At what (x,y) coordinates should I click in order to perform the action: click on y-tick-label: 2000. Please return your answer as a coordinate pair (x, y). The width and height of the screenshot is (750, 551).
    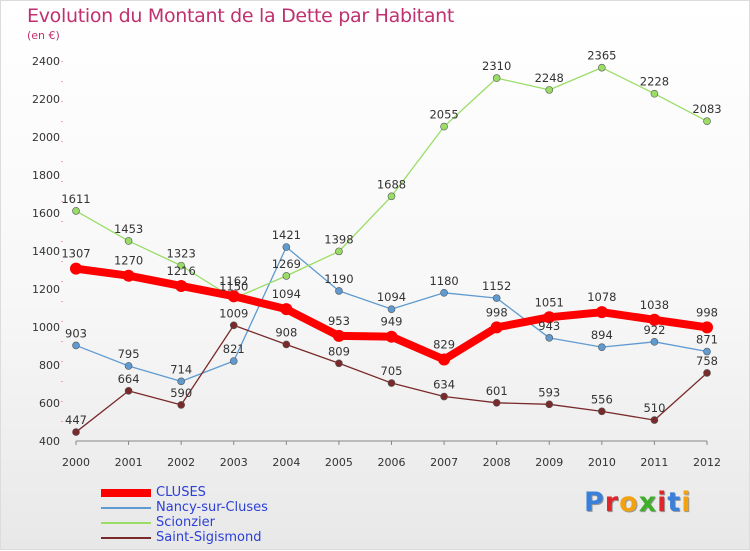
    Looking at the image, I should click on (46, 137).